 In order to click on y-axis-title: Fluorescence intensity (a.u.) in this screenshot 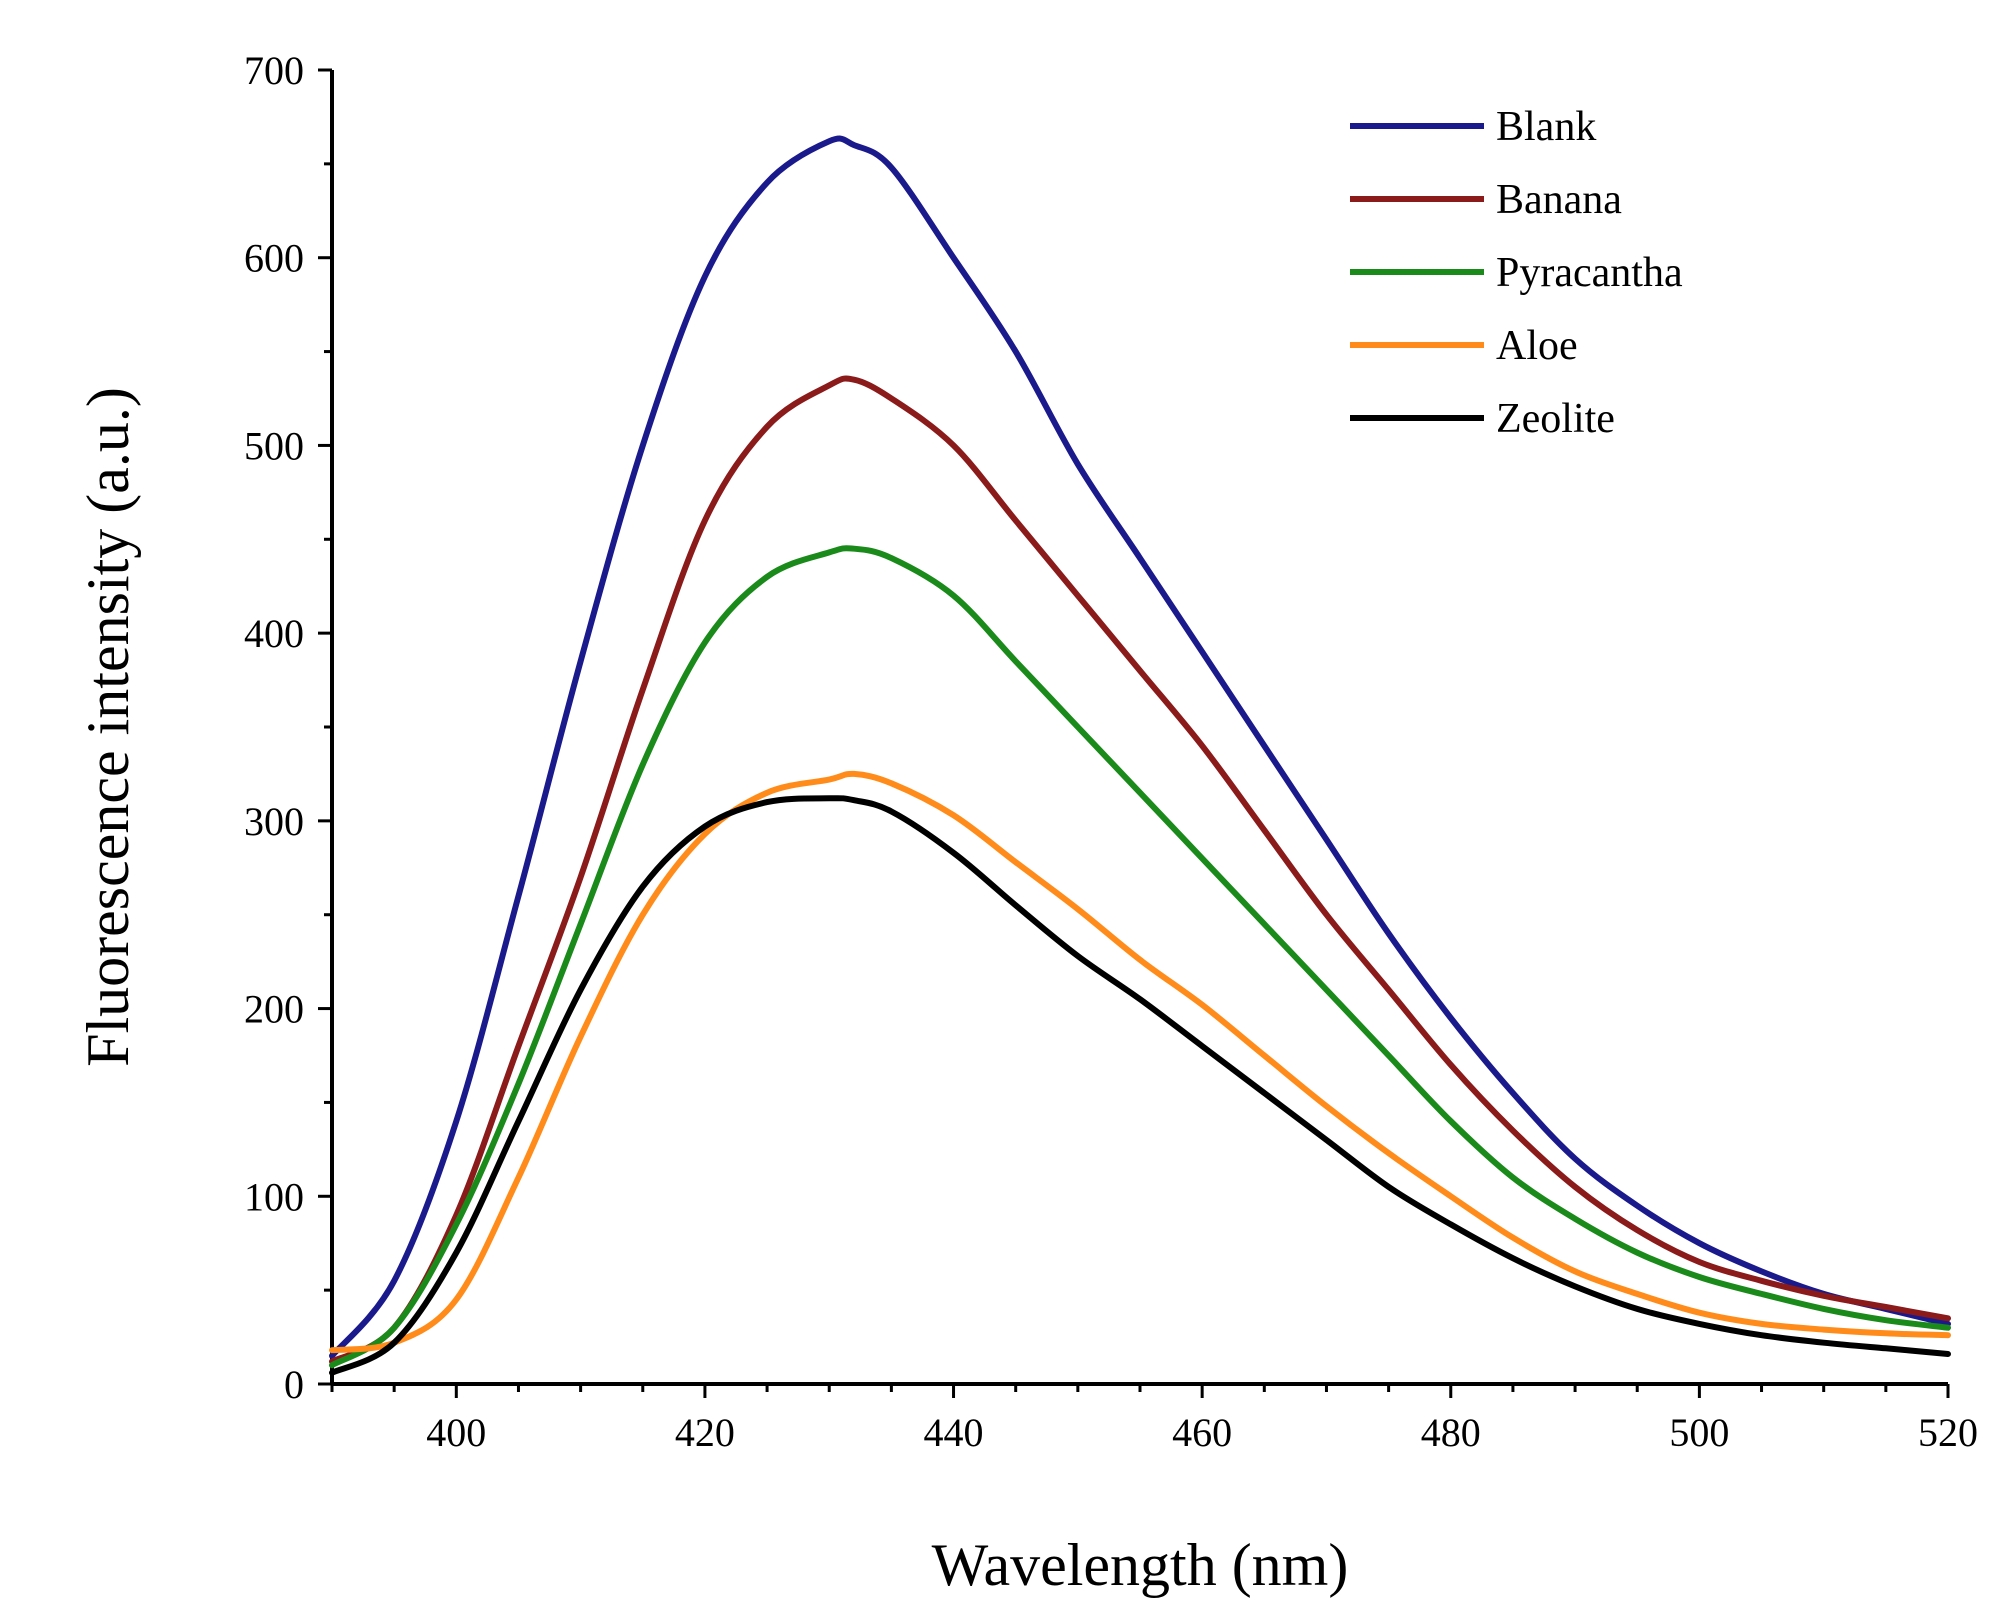, I will do `click(108, 727)`.